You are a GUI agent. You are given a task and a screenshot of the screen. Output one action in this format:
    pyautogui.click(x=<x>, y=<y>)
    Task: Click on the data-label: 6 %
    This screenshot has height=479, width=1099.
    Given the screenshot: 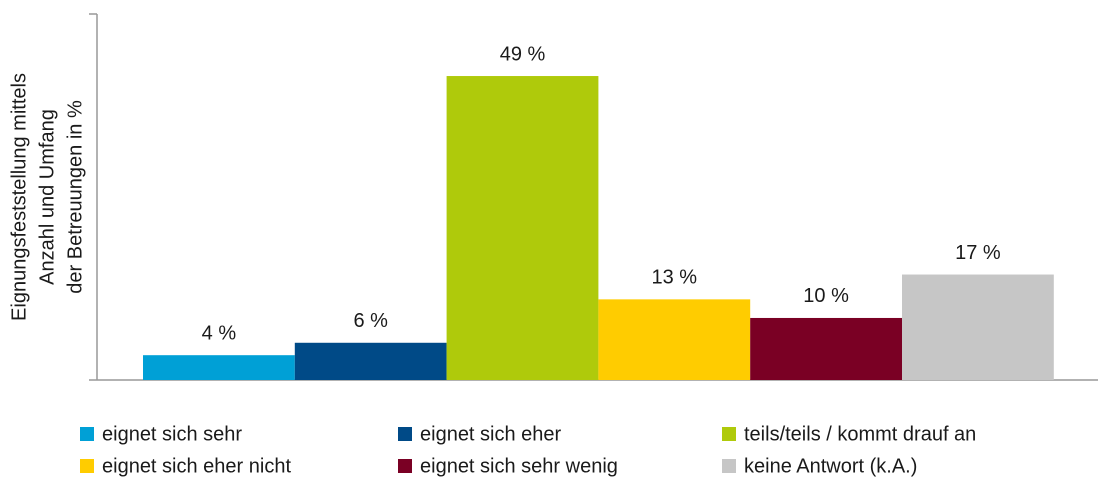 What is the action you would take?
    pyautogui.click(x=370, y=321)
    